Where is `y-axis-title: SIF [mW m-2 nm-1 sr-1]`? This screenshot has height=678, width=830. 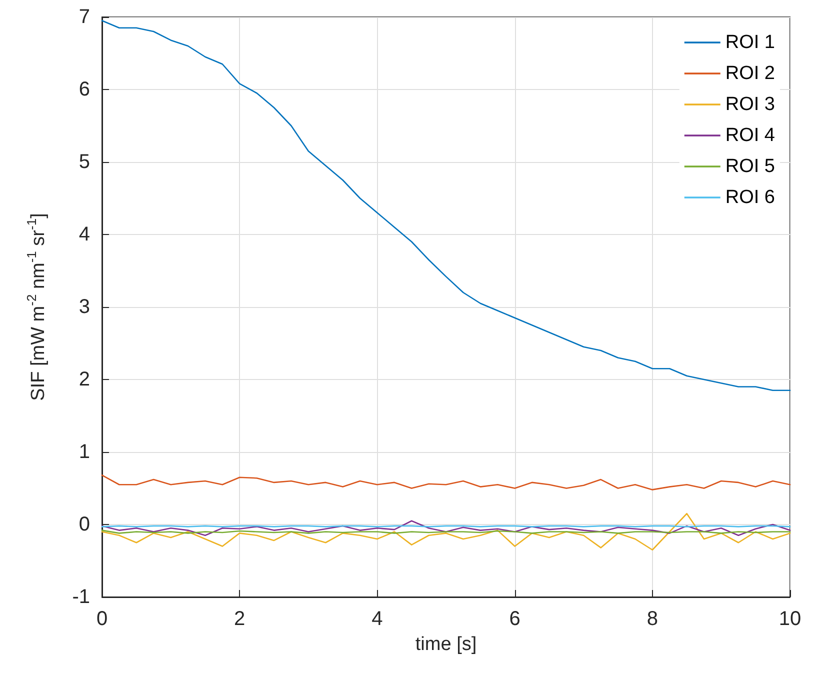 y-axis-title: SIF [mW m-2 nm-1 sr-1] is located at coordinates (36, 307).